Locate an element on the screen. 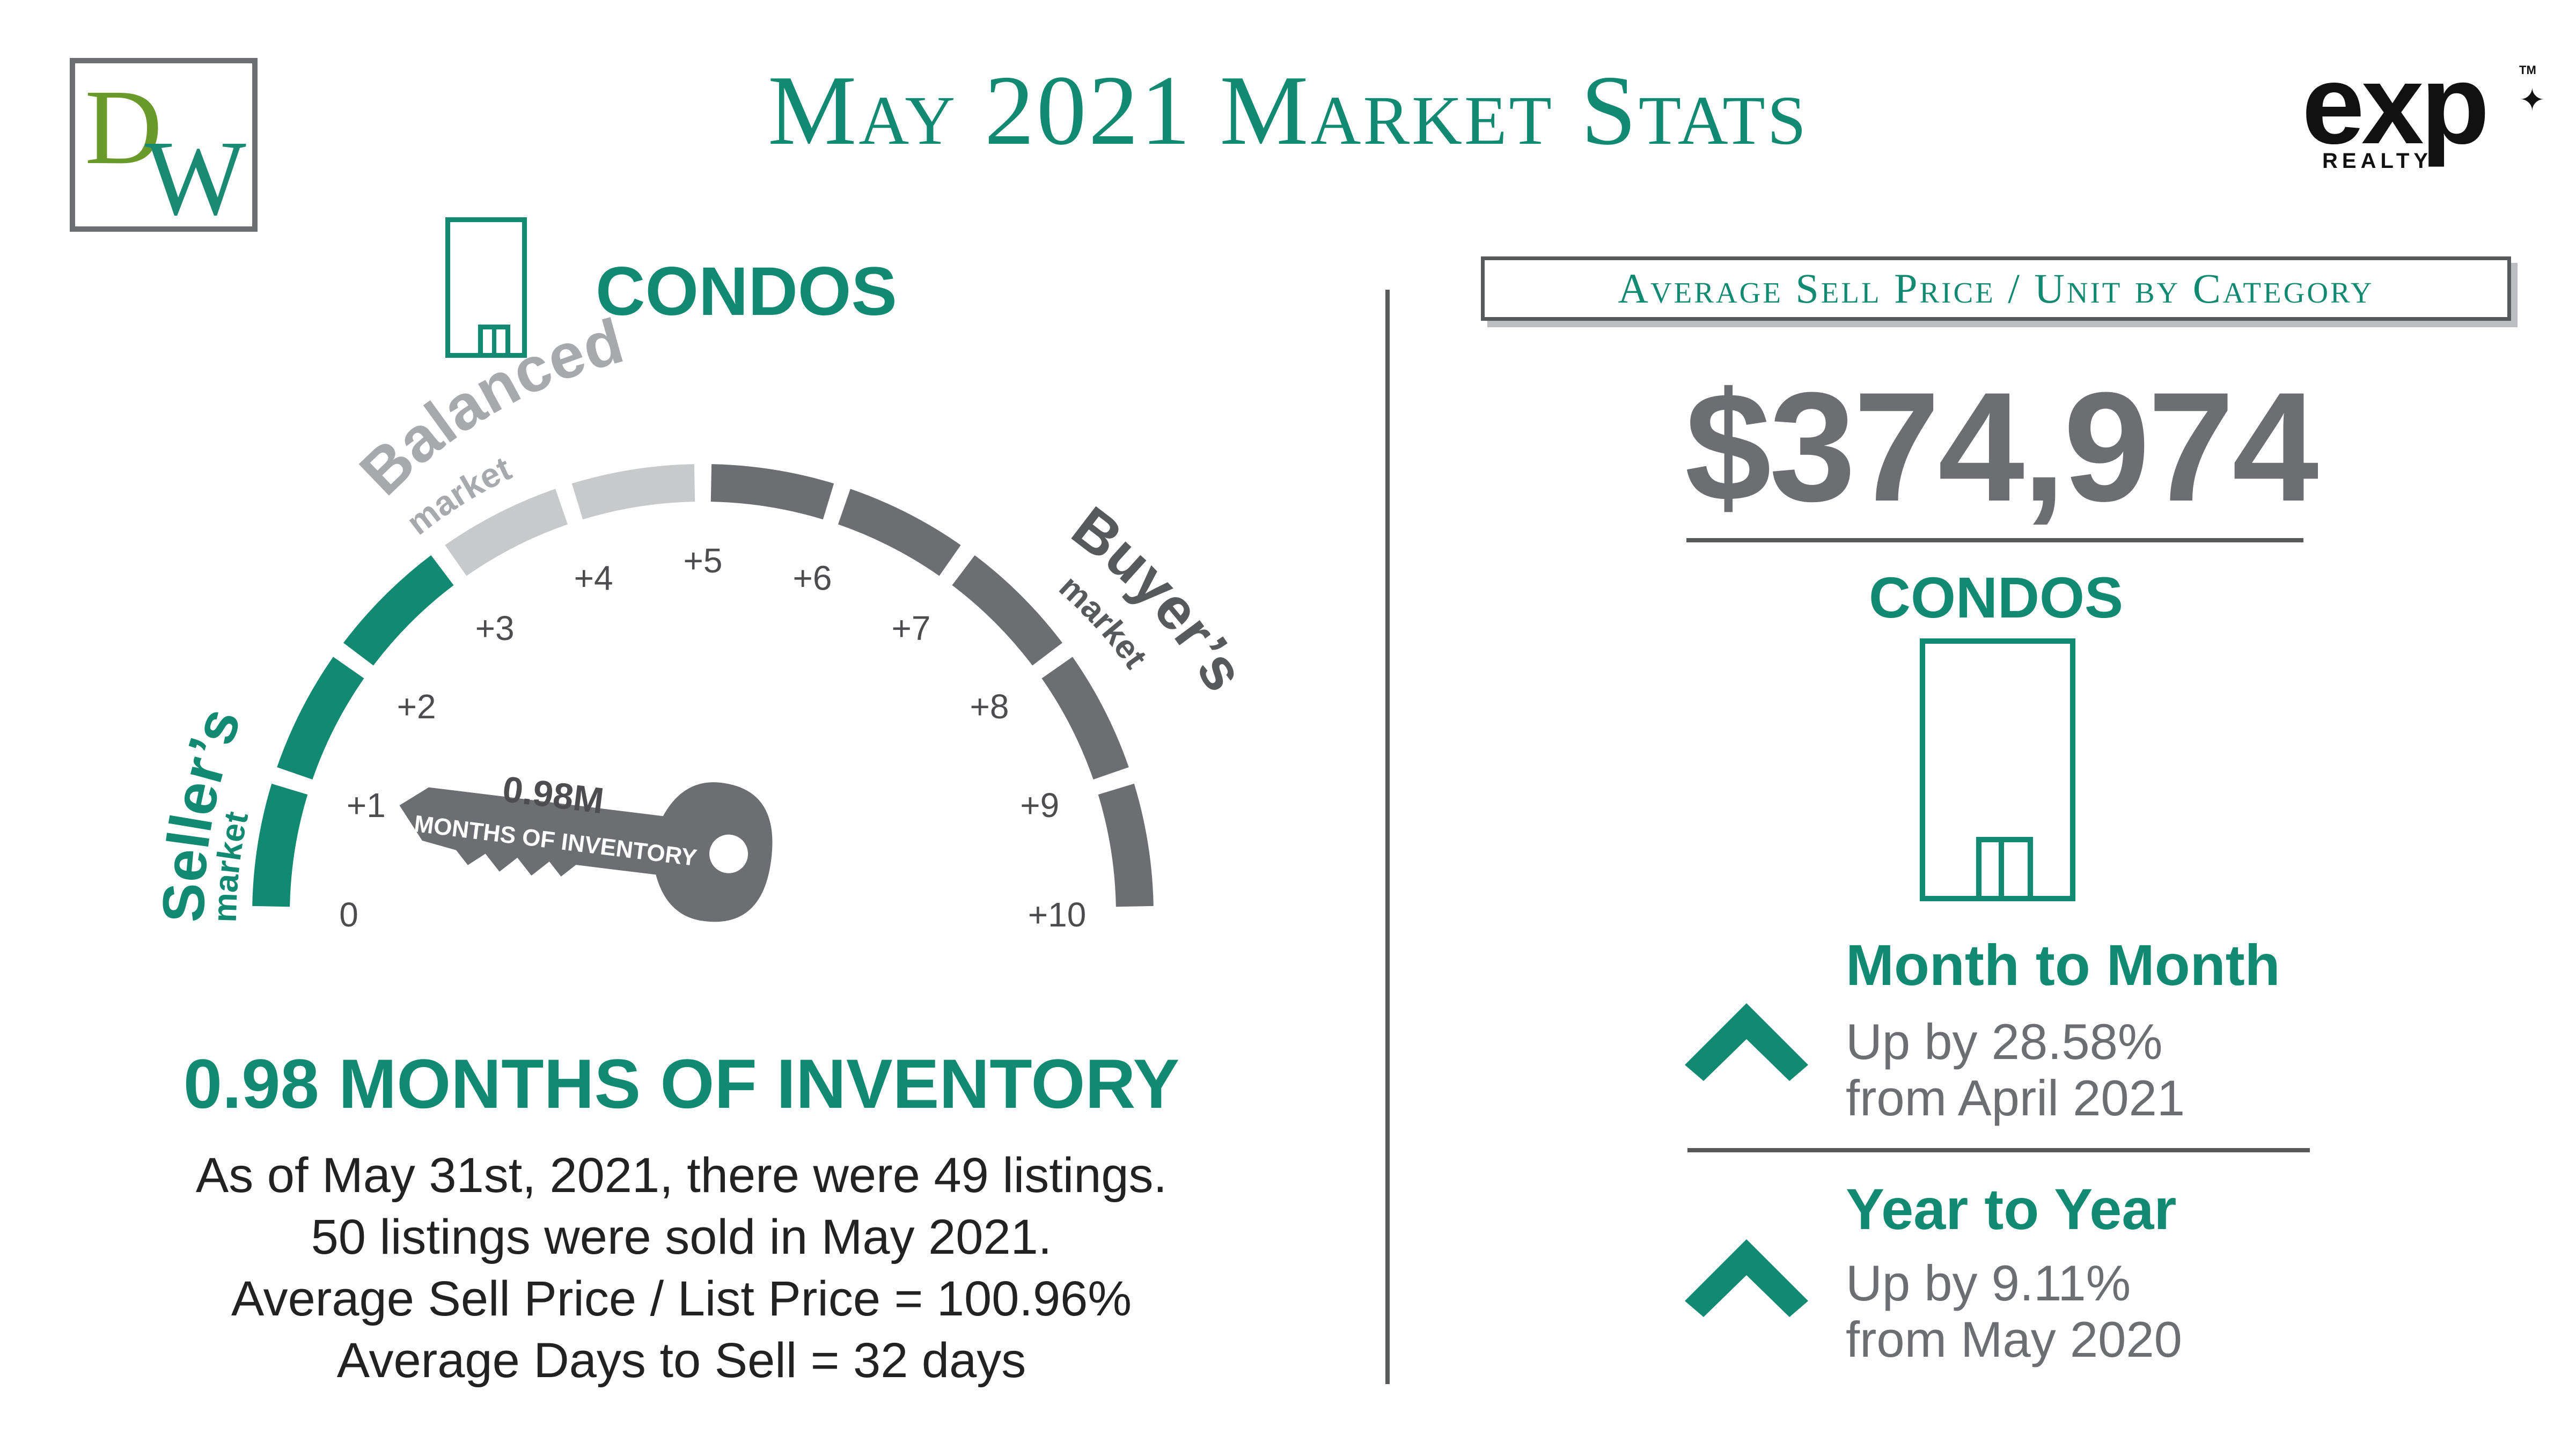 This screenshot has height=1449, width=2576. gauge-tick-label: +5 is located at coordinates (703, 560).